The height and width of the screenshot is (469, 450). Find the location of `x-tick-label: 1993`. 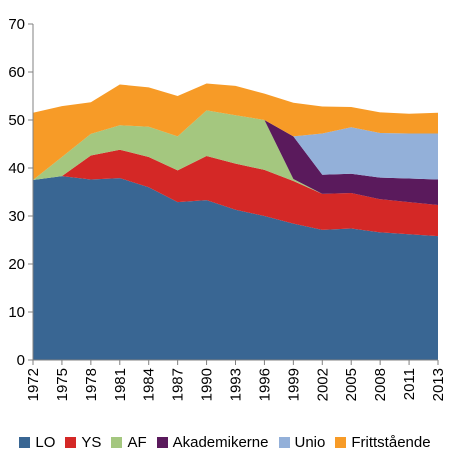

x-tick-label: 1993 is located at coordinates (236, 384).